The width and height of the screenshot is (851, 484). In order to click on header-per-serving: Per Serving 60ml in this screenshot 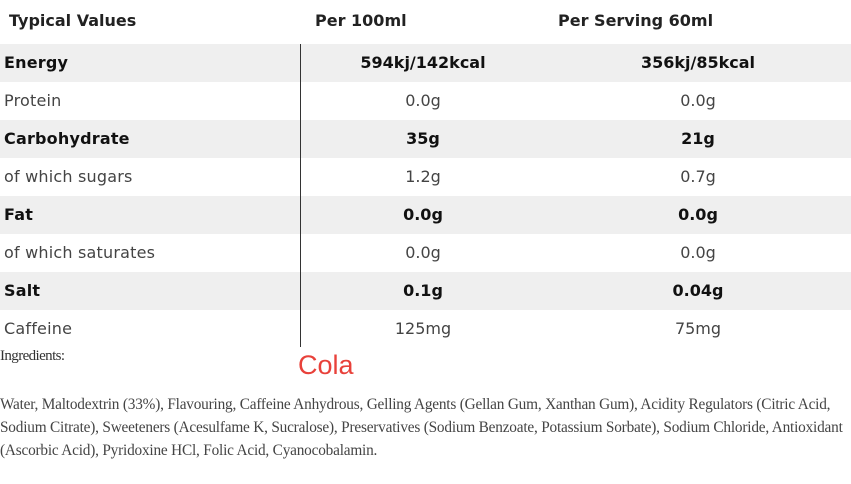, I will do `click(636, 20)`.